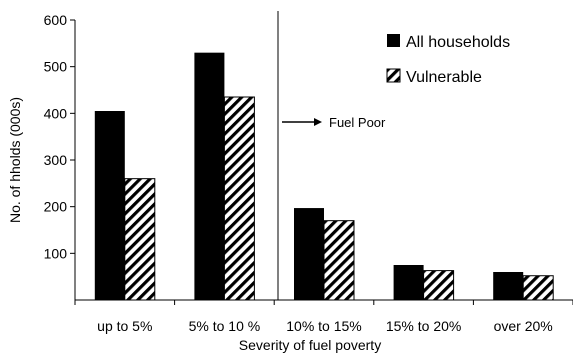 This screenshot has height=353, width=573. I want to click on y-tick-label: 300, so click(56, 160).